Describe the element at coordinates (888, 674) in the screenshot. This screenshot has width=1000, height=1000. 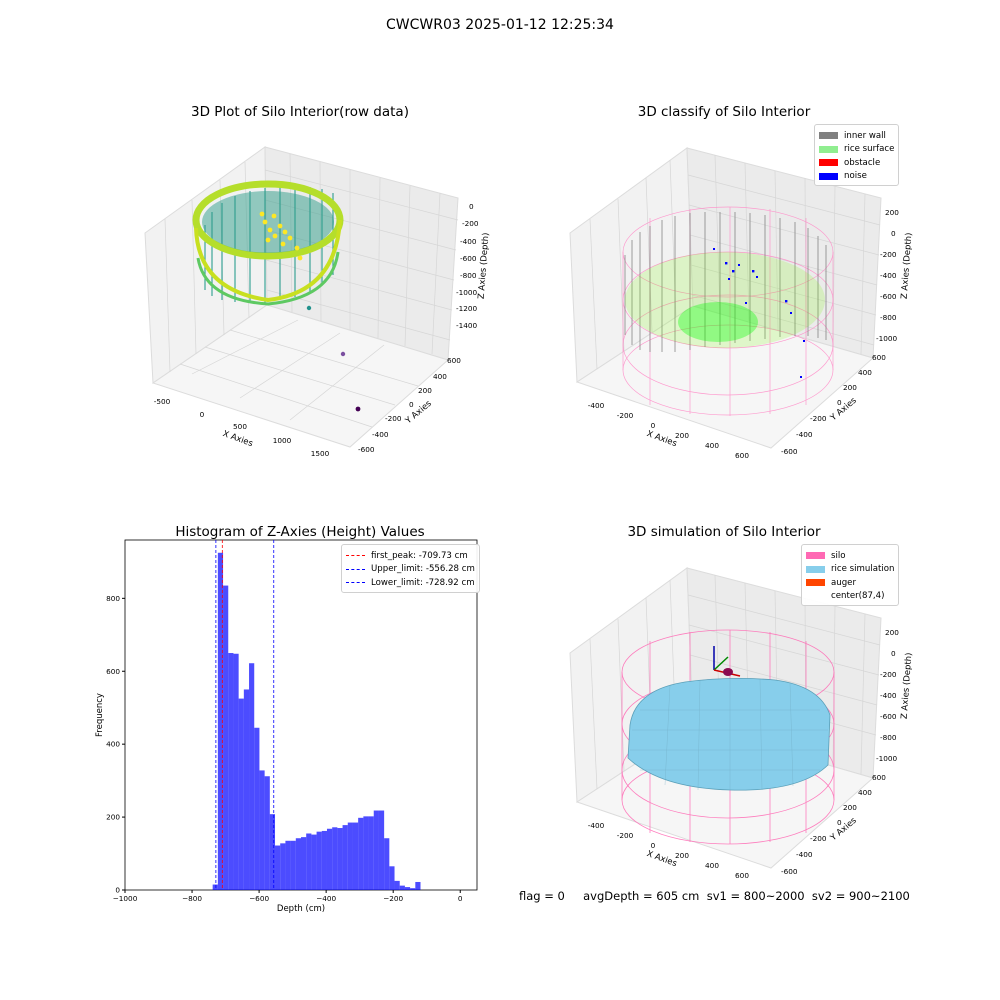
I see `simulation-z-tick: -200` at that location.